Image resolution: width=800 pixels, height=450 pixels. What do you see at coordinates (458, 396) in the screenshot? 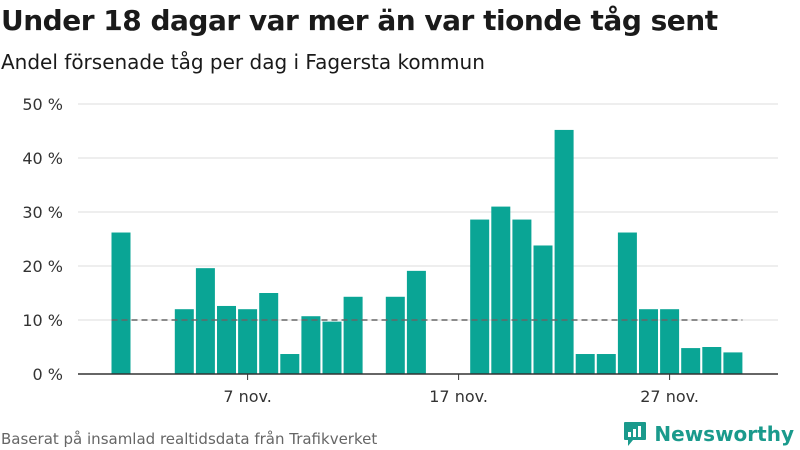
I see `x-tick-label: 17 nov.` at bounding box center [458, 396].